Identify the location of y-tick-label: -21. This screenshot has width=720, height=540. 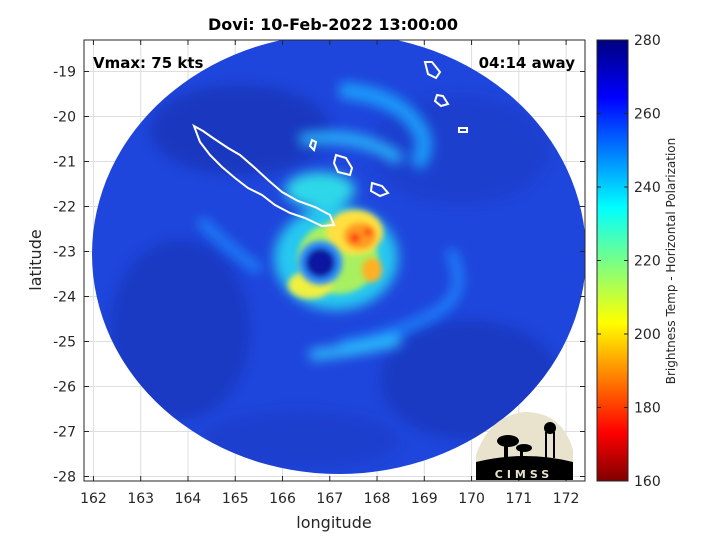
(64, 163).